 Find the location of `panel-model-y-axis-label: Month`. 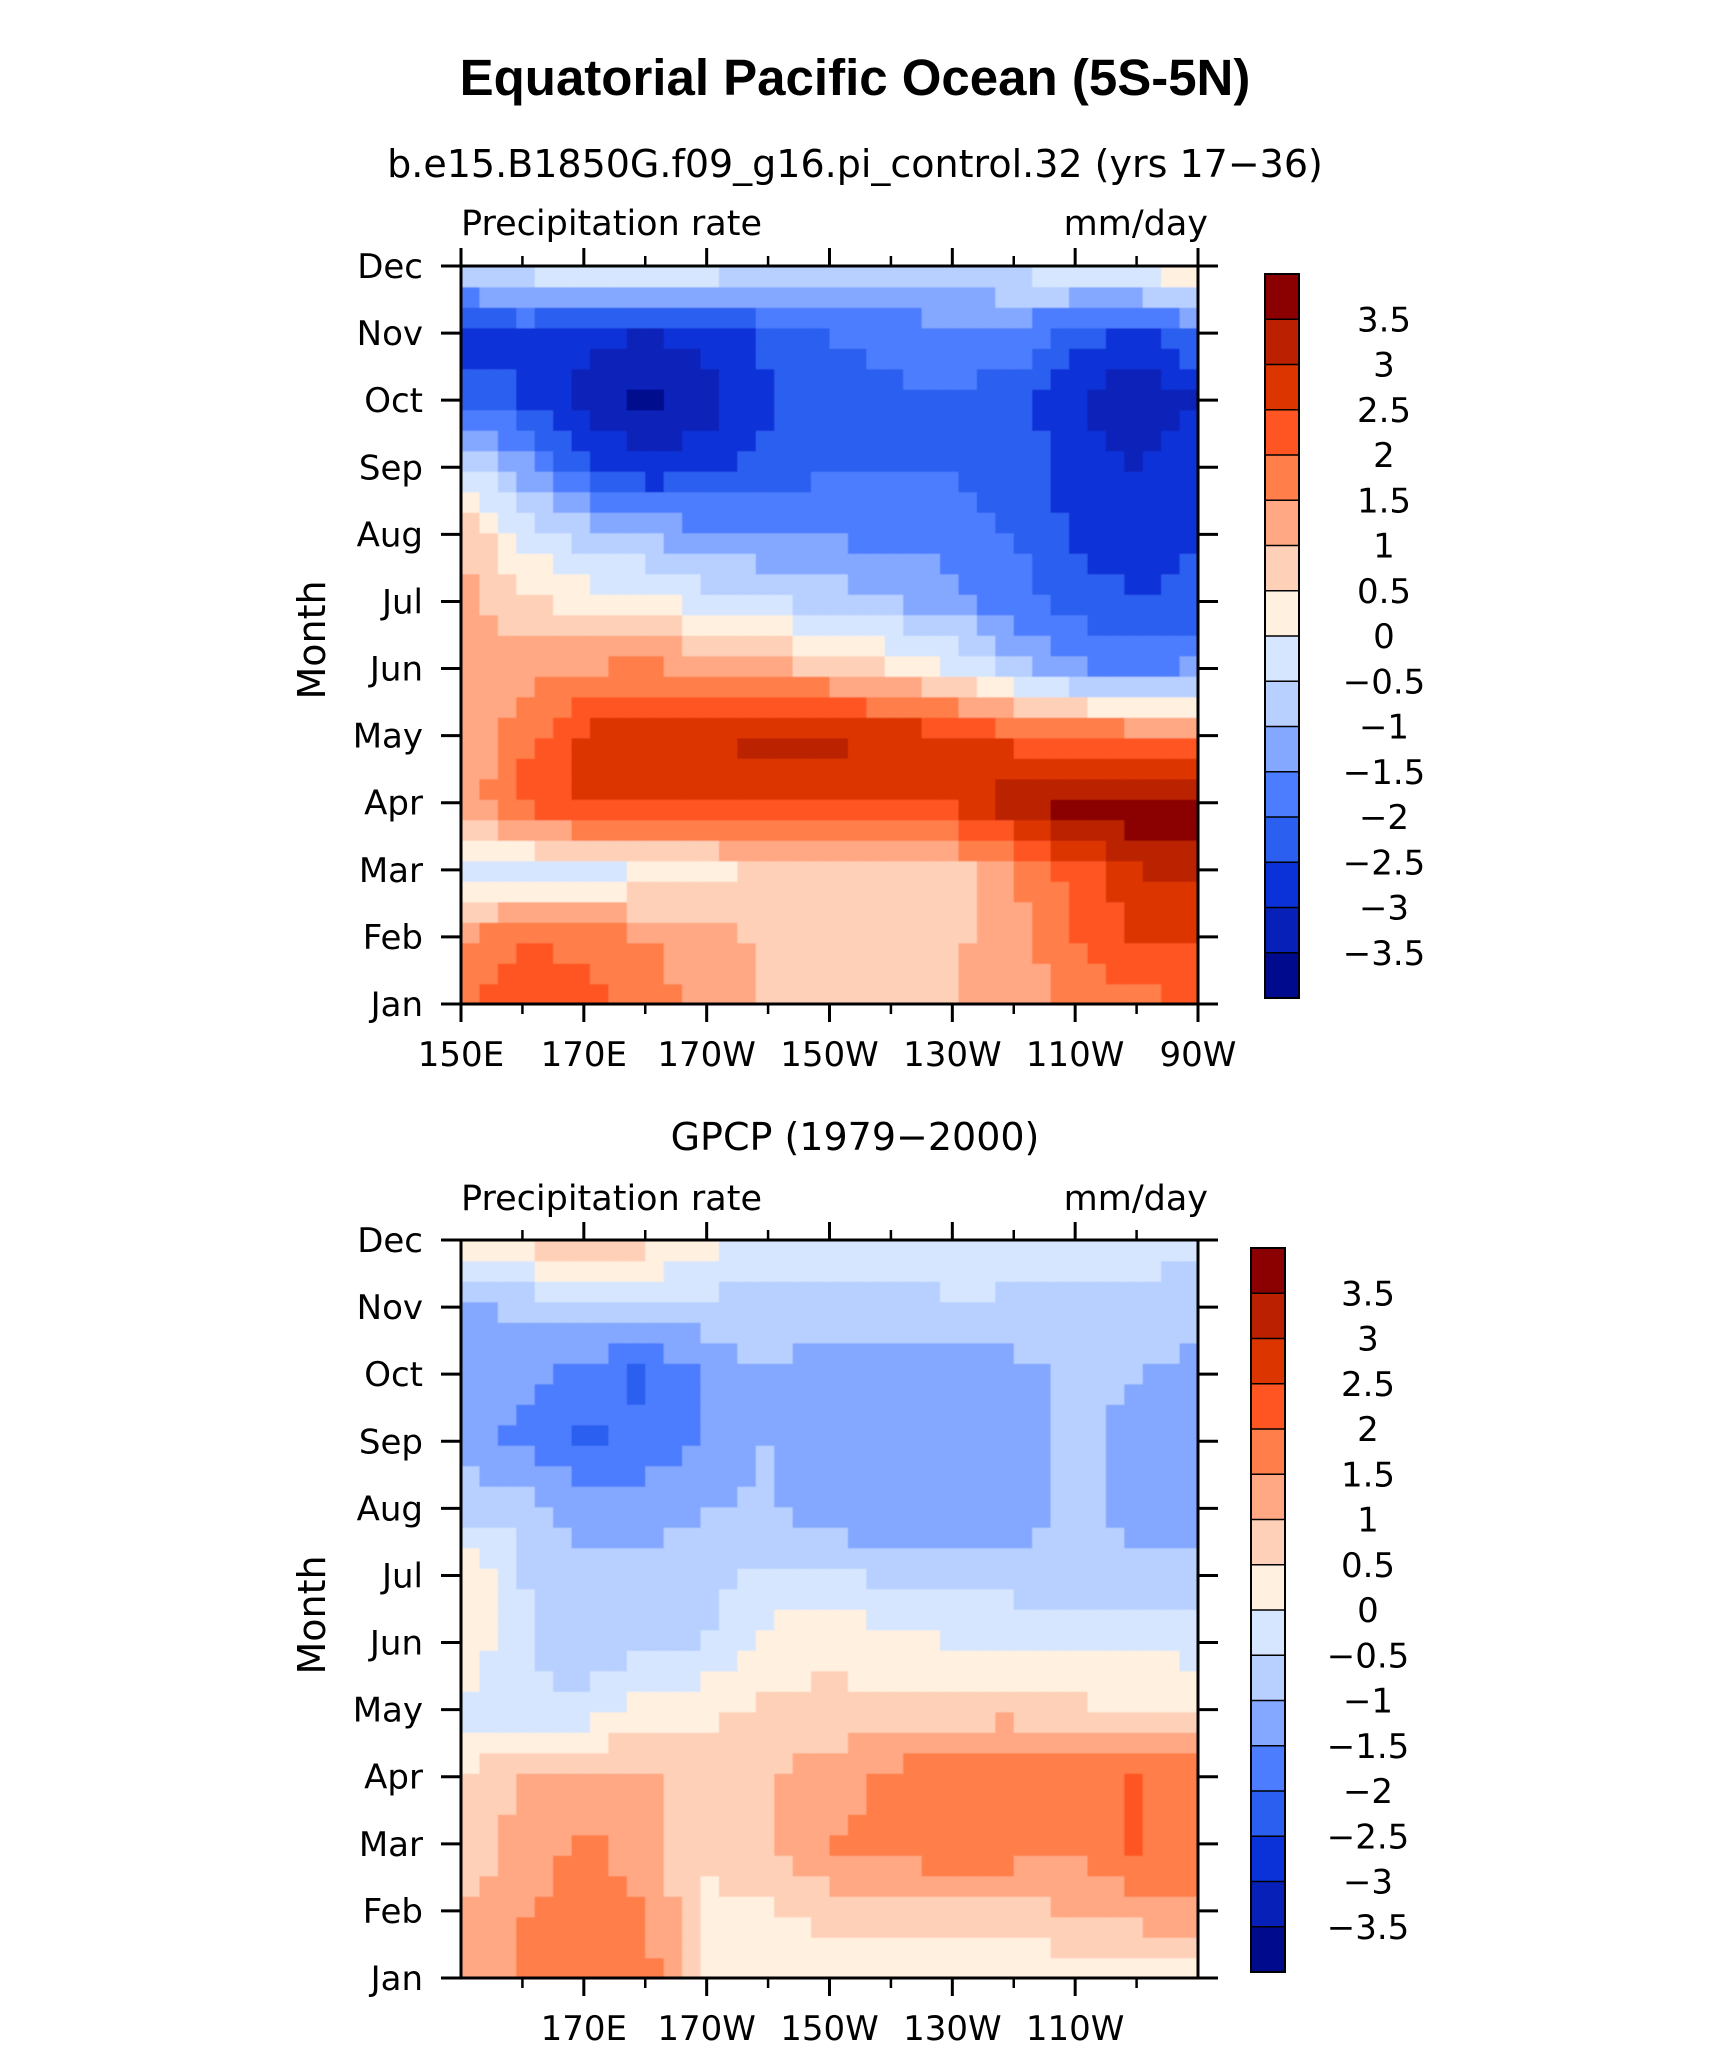

panel-model-y-axis-label: Month is located at coordinates (312, 639).